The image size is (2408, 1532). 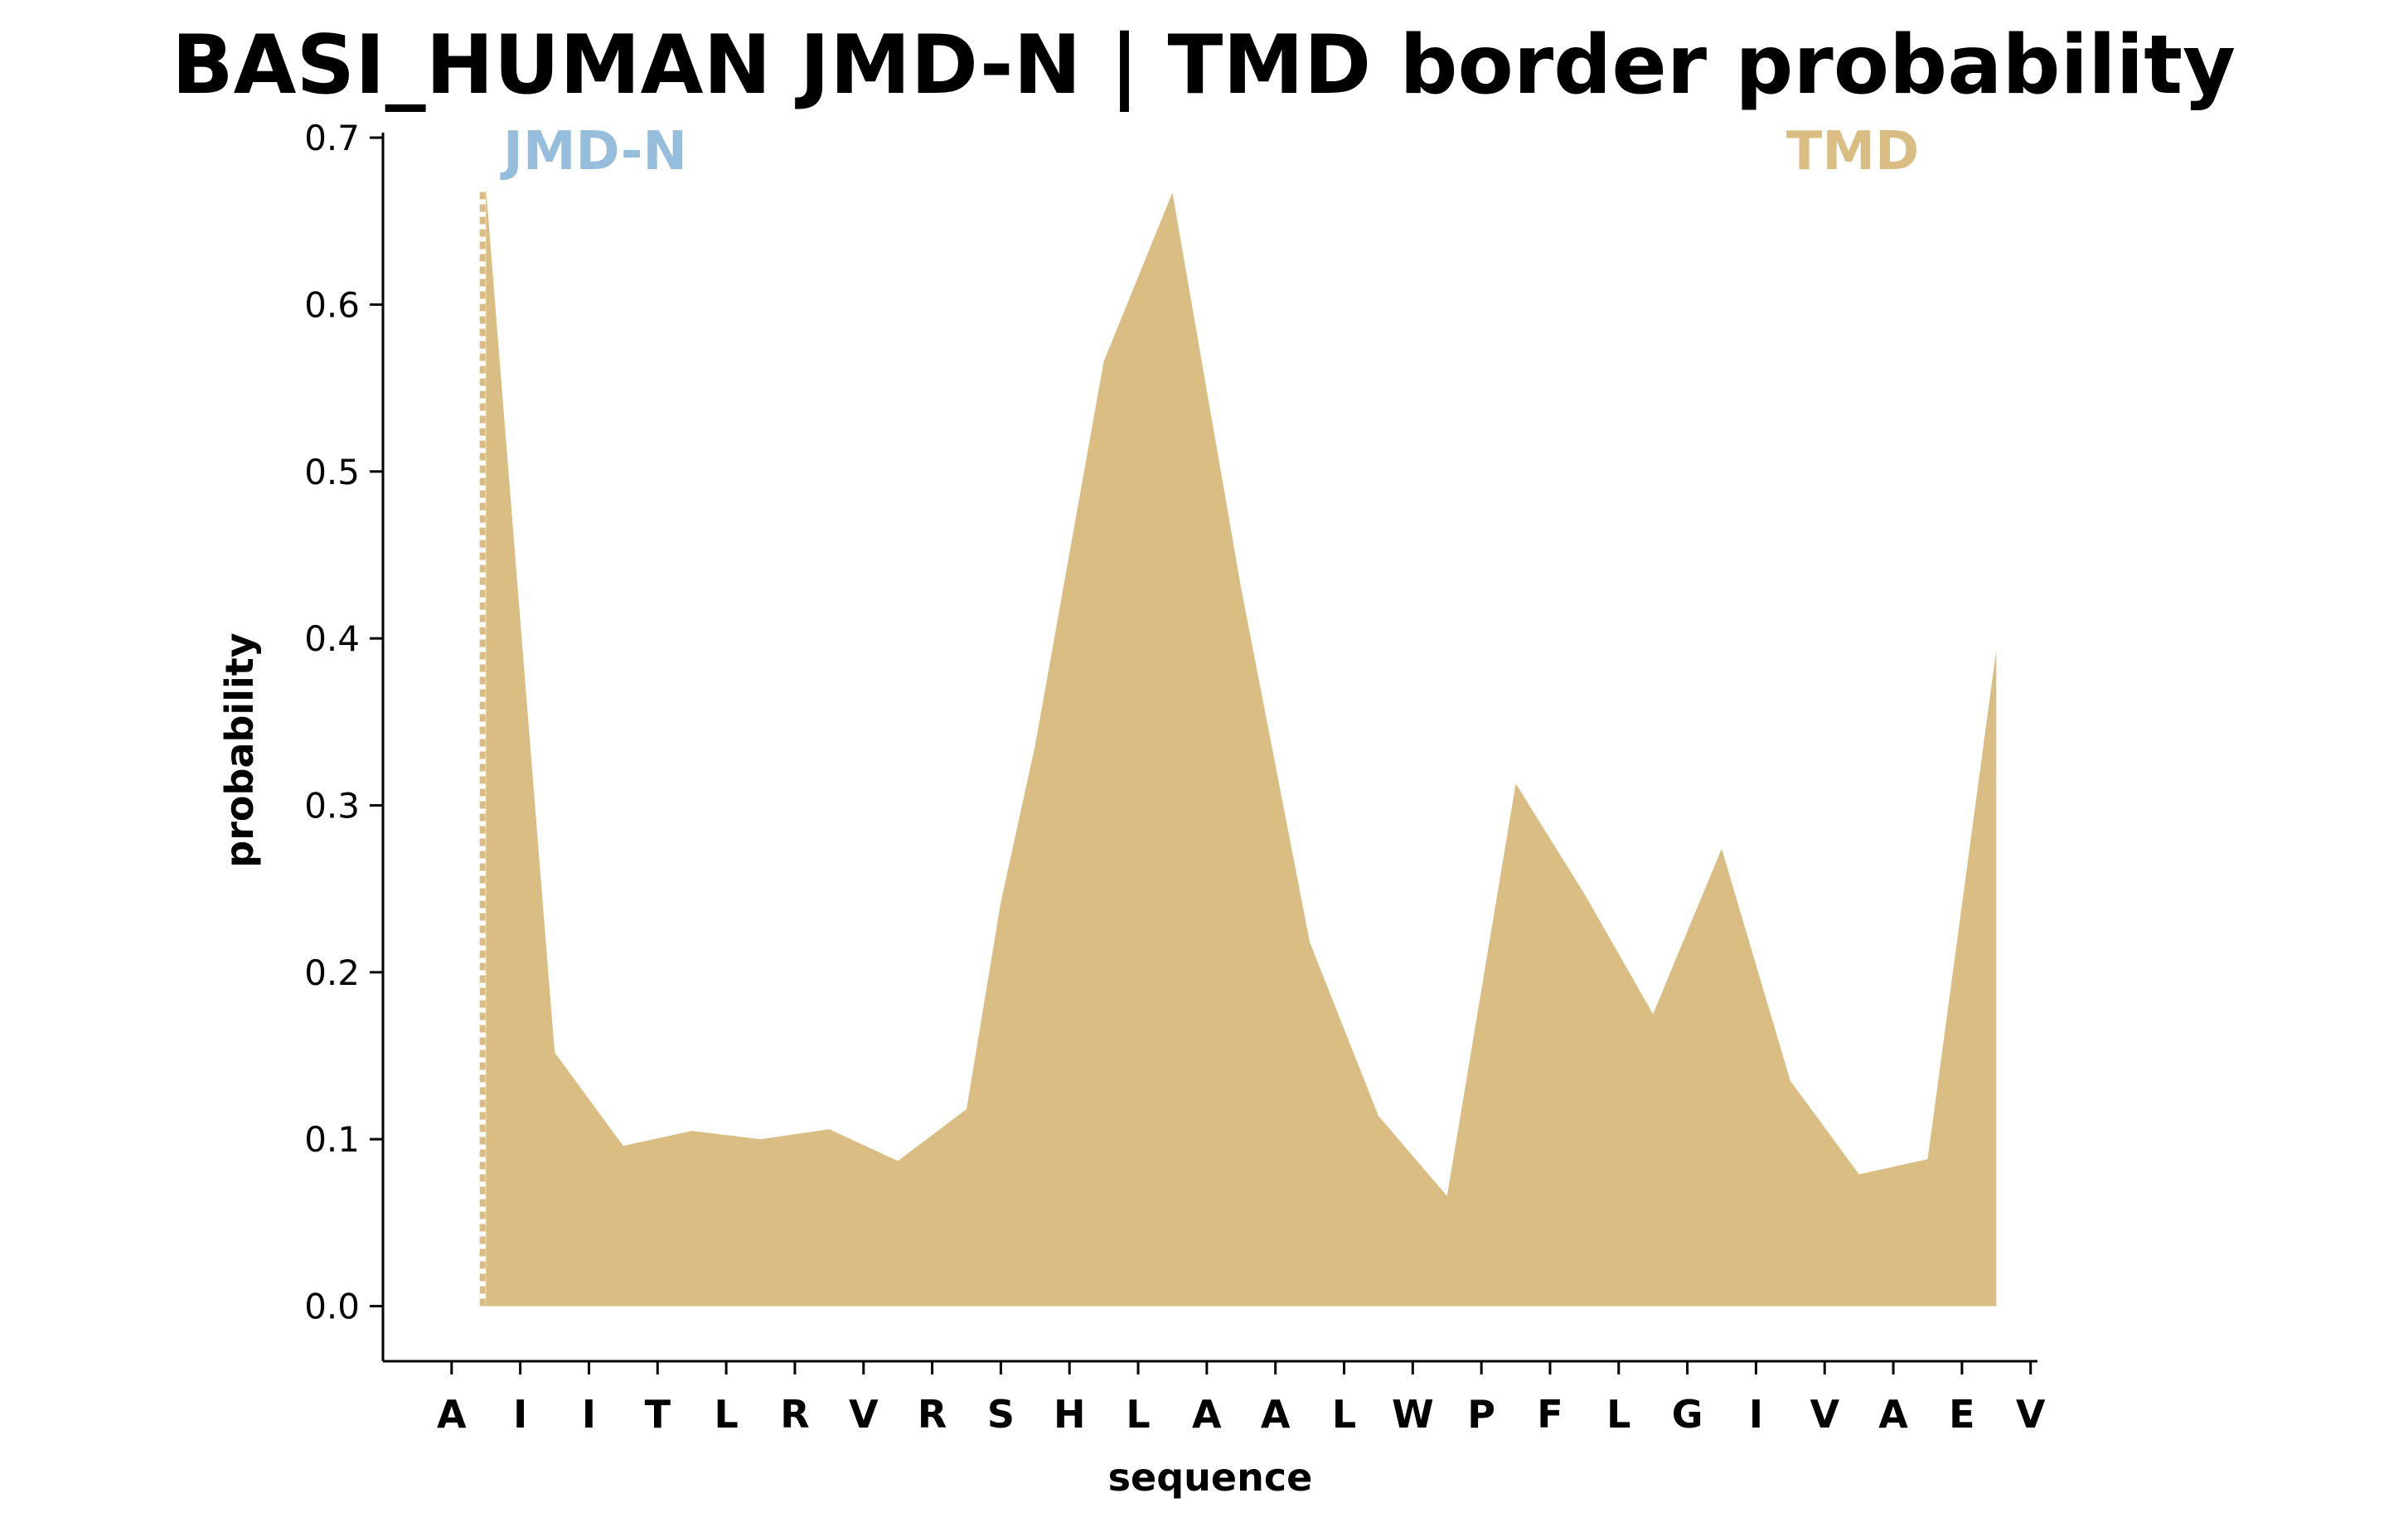 What do you see at coordinates (343, 722) in the screenshot?
I see `y-axis-ticks: 0.0 0.1 0.2 0.3 0.4 0.5 0.6 0.7` at bounding box center [343, 722].